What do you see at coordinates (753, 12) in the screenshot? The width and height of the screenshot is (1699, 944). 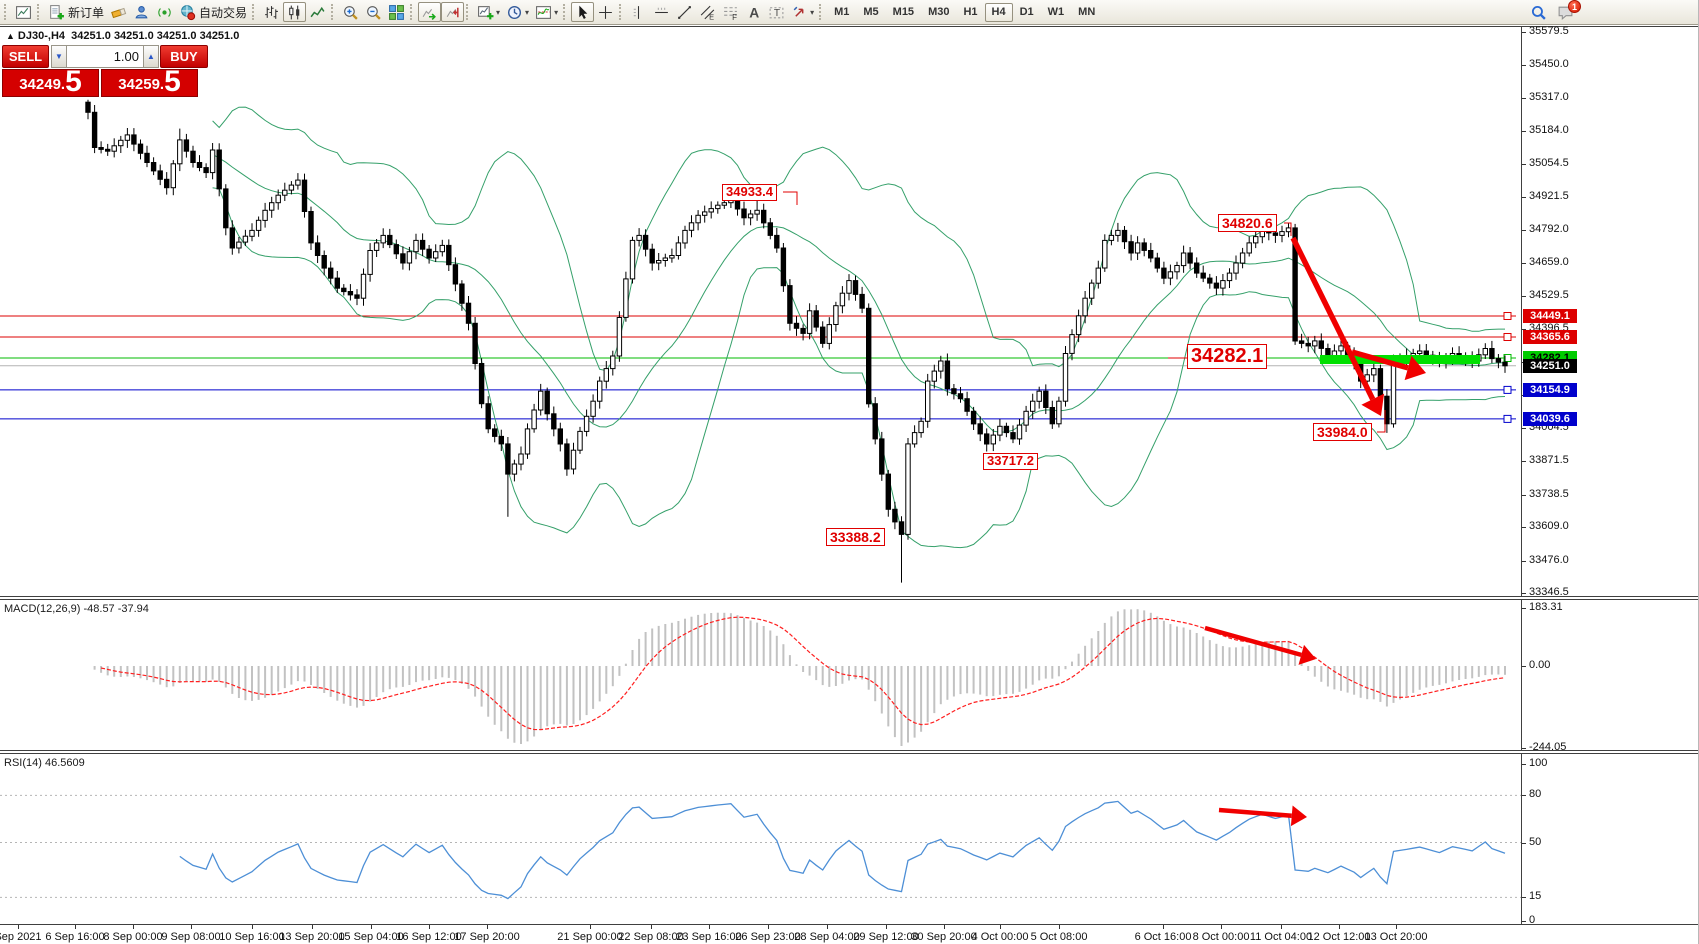 I see `text-button: A` at bounding box center [753, 12].